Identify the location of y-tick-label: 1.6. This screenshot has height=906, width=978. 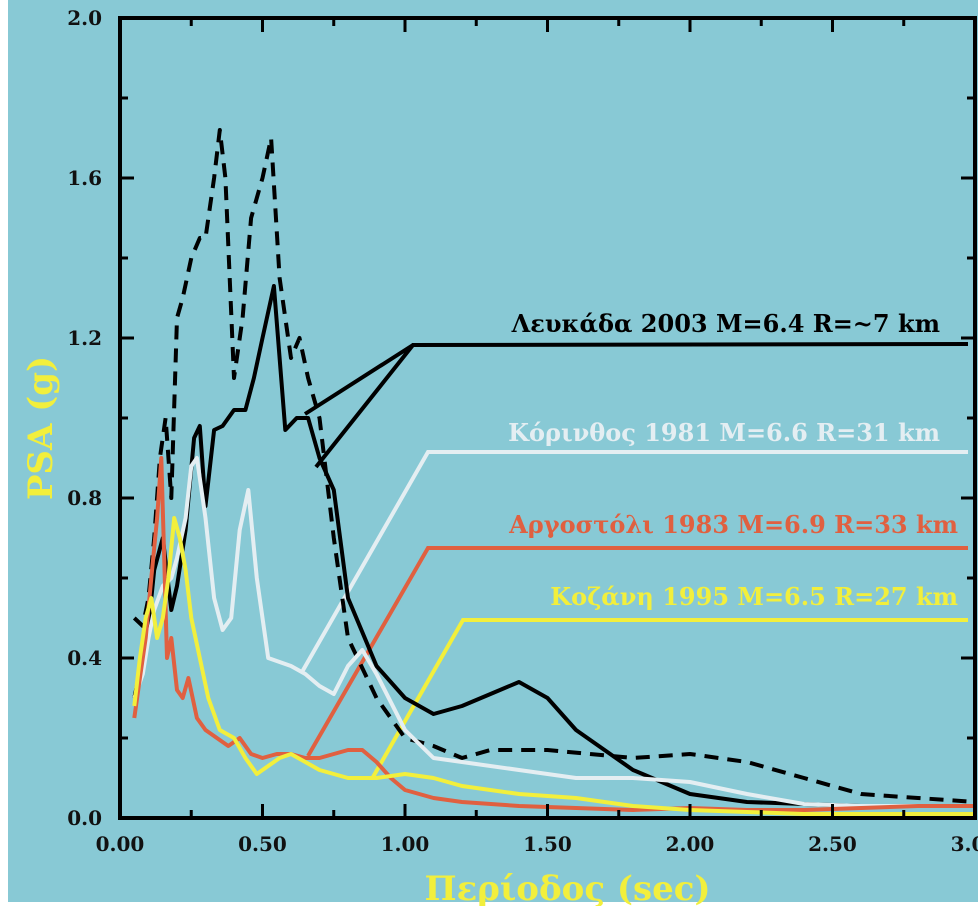
(84, 178).